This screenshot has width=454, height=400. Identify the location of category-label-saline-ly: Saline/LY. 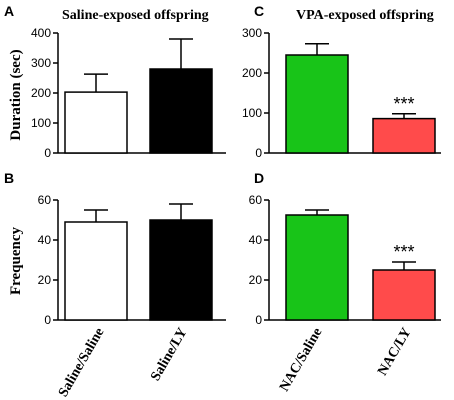
(169, 355).